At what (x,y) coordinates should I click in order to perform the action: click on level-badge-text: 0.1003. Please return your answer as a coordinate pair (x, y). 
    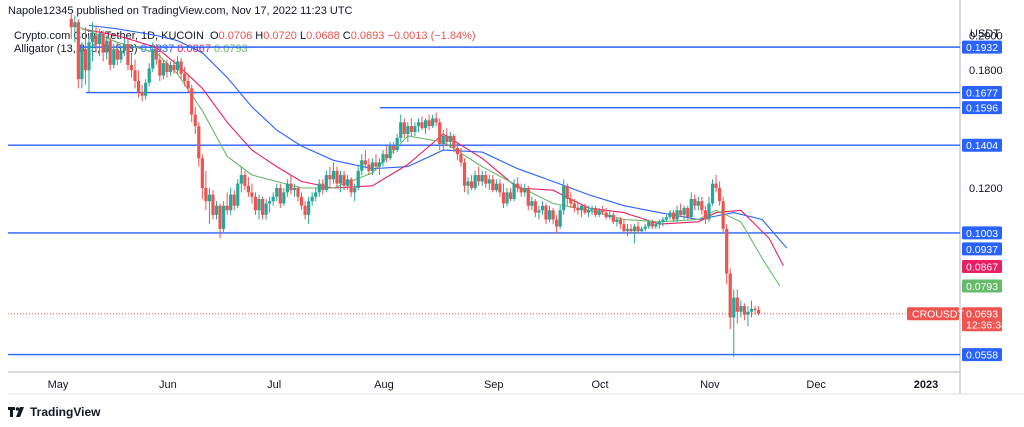
    Looking at the image, I should click on (982, 234).